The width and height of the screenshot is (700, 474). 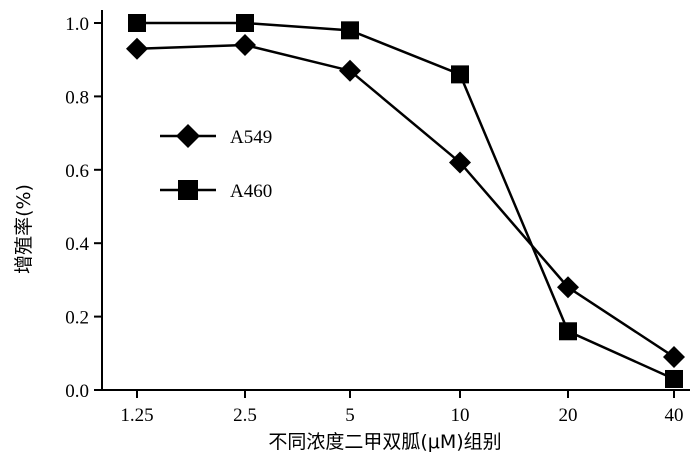 What do you see at coordinates (216, 136) in the screenshot?
I see `legend-entry-A549: A549` at bounding box center [216, 136].